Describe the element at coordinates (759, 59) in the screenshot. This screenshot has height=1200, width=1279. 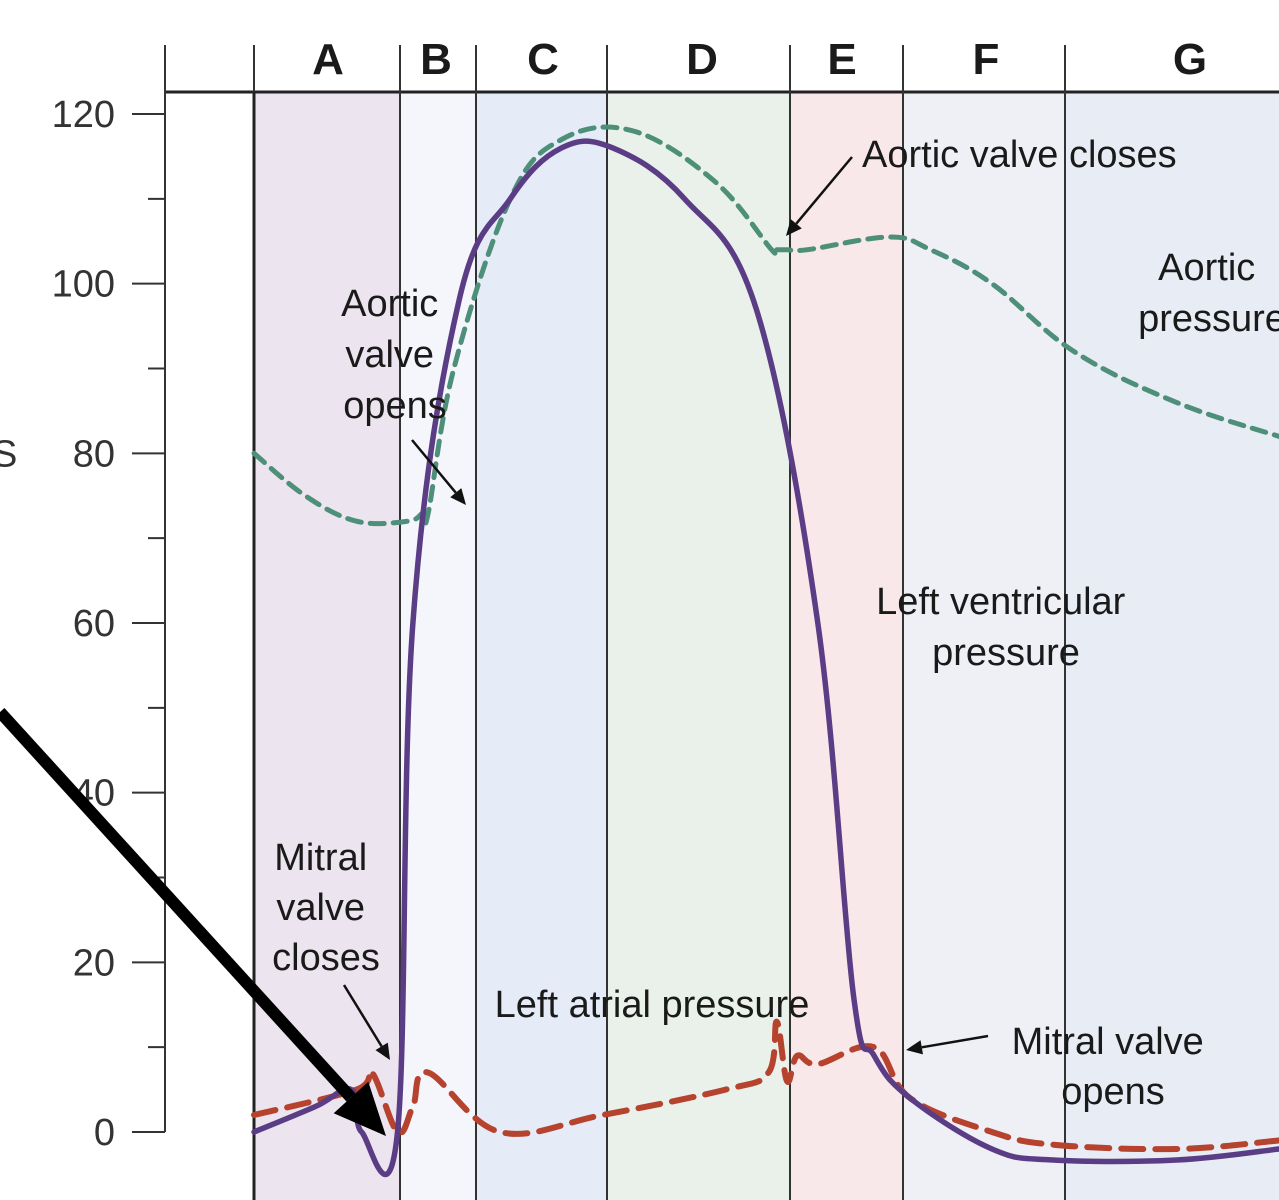
I see `phase-labels: A B C D E F G` at that location.